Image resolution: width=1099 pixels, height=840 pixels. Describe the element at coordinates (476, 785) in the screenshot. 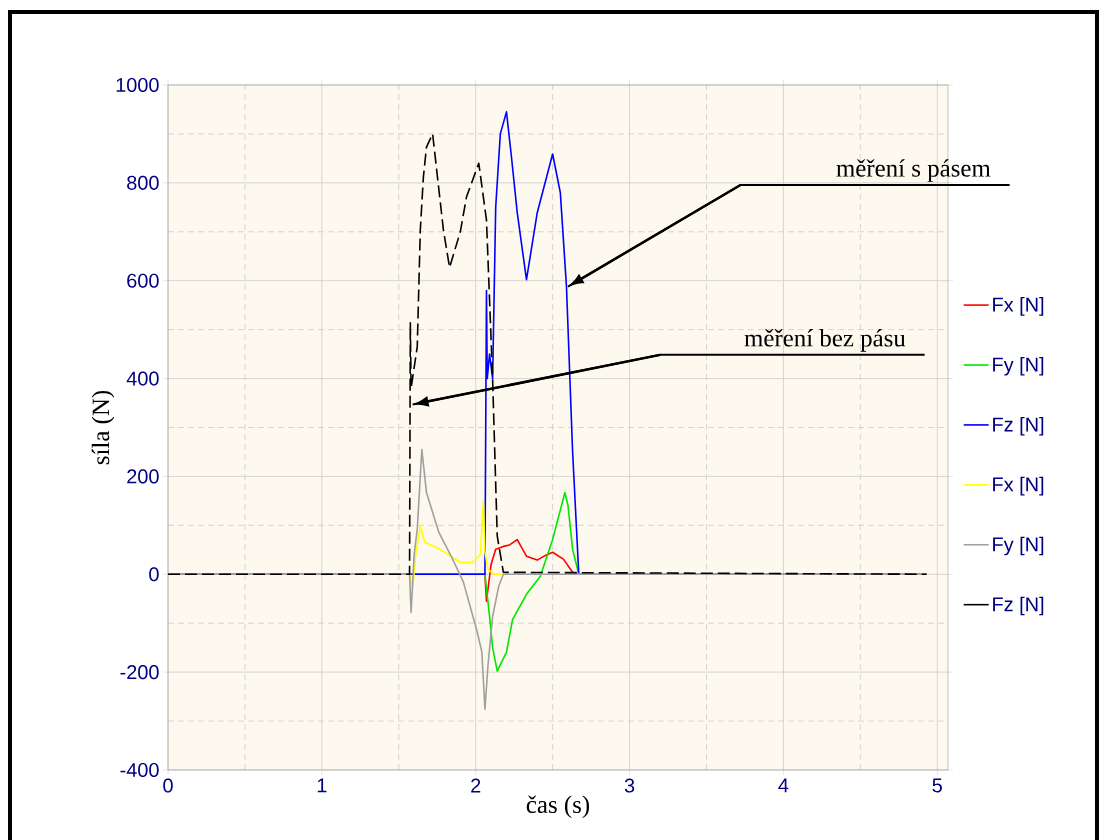

I see `x-tick-label: 2` at that location.